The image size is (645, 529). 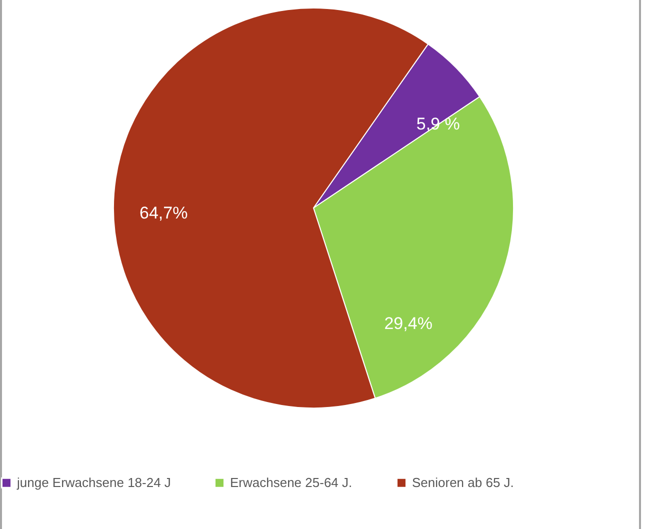 I want to click on legend-label: Senioren ab 65 J., so click(x=463, y=482).